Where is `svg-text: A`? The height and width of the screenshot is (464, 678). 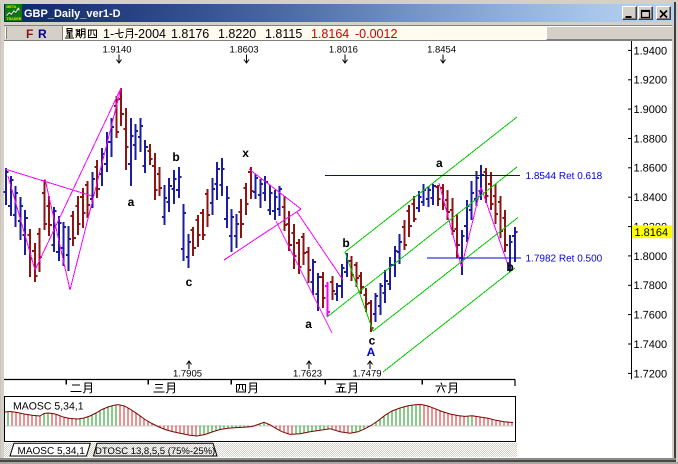 svg-text: A is located at coordinates (371, 352).